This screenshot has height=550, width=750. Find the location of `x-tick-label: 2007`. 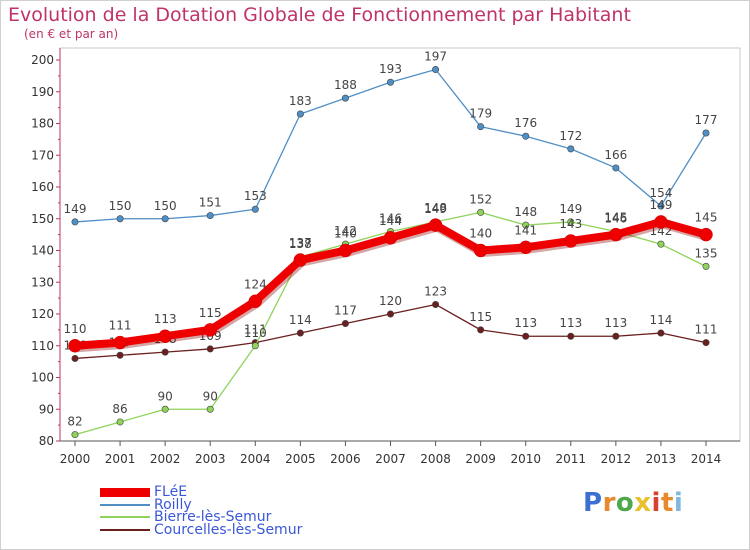

x-tick-label: 2007 is located at coordinates (390, 459).